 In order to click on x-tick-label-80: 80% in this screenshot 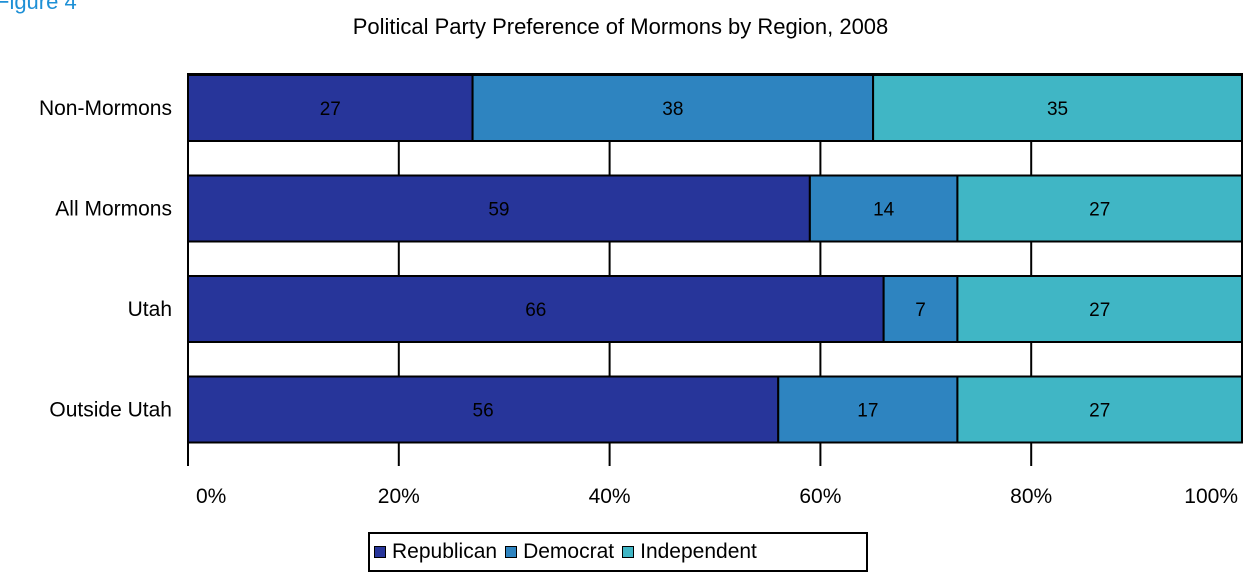, I will do `click(1031, 496)`.